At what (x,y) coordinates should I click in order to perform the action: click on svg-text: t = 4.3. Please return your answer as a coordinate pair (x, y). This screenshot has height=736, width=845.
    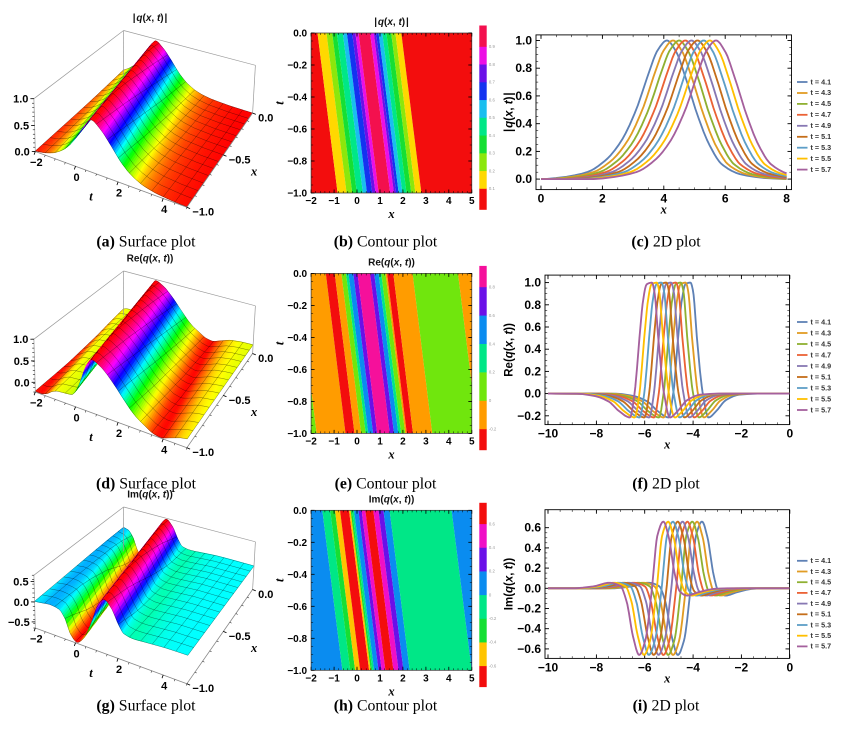
    Looking at the image, I should click on (821, 571).